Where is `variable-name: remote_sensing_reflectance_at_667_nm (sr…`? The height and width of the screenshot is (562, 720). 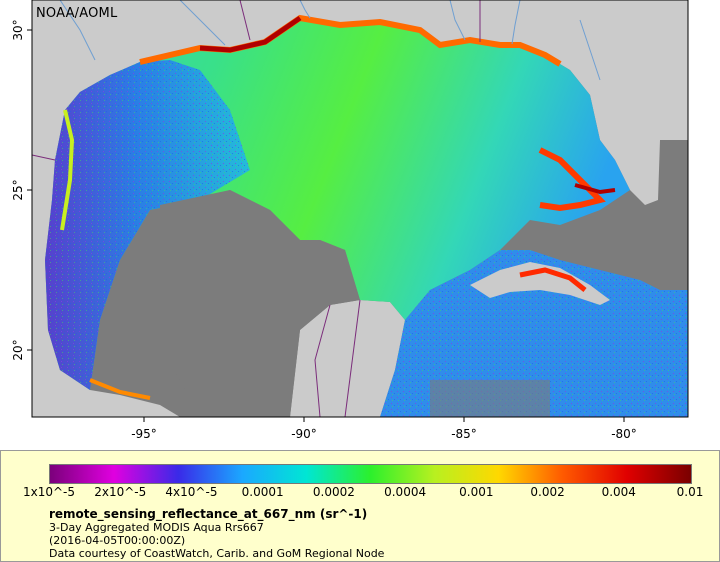 variable-name: remote_sensing_reflectance_at_667_nm (sr… is located at coordinates (208, 514).